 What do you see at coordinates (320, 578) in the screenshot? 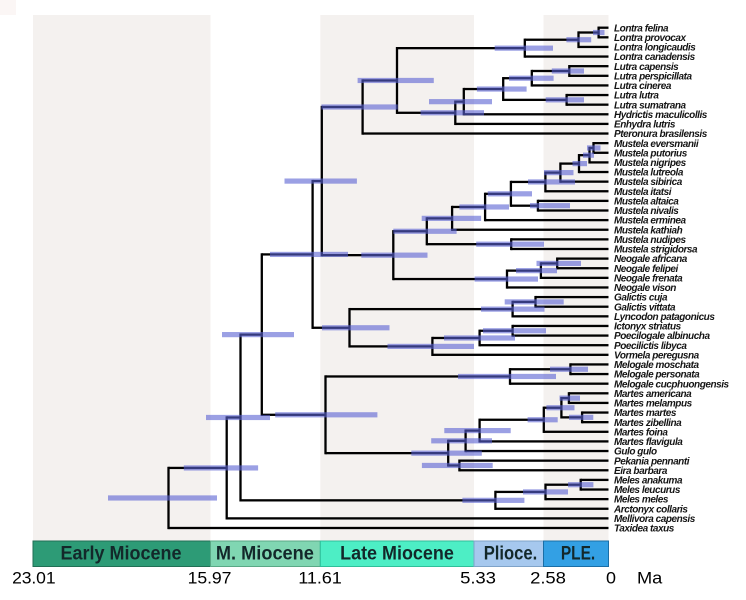
I see `svg-text: 11.61` at bounding box center [320, 578].